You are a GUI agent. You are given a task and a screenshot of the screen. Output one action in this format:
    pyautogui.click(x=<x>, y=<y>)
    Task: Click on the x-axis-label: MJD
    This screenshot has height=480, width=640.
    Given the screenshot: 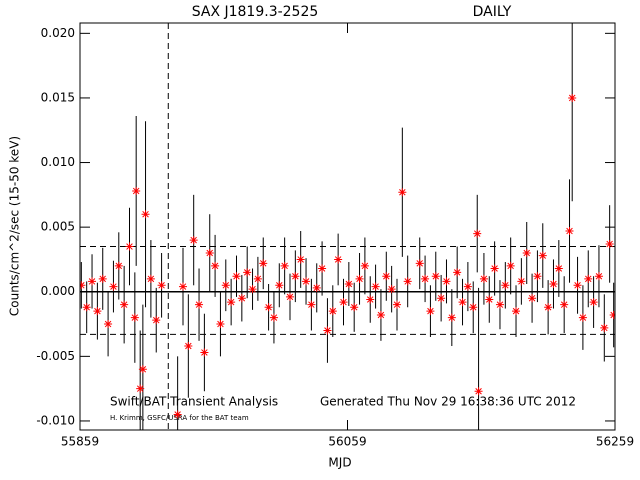 What is the action you would take?
    pyautogui.click(x=339, y=463)
    